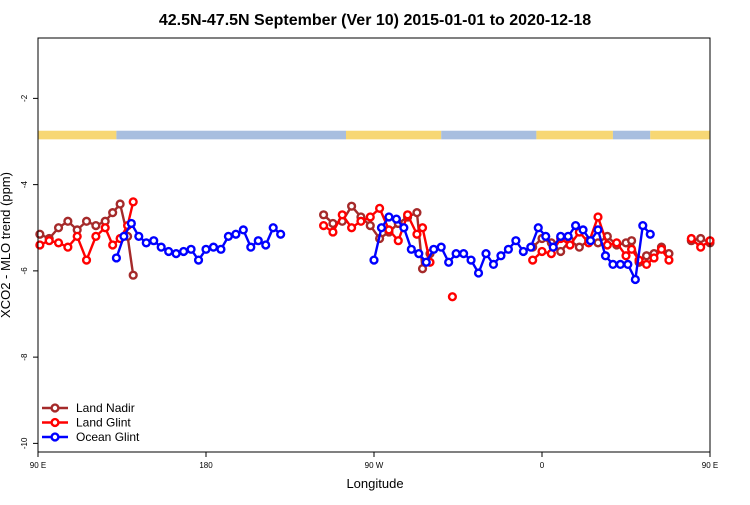 Image resolution: width=750 pixels, height=505 pixels. What do you see at coordinates (103, 423) in the screenshot?
I see `legend-label: Land Glint` at bounding box center [103, 423].